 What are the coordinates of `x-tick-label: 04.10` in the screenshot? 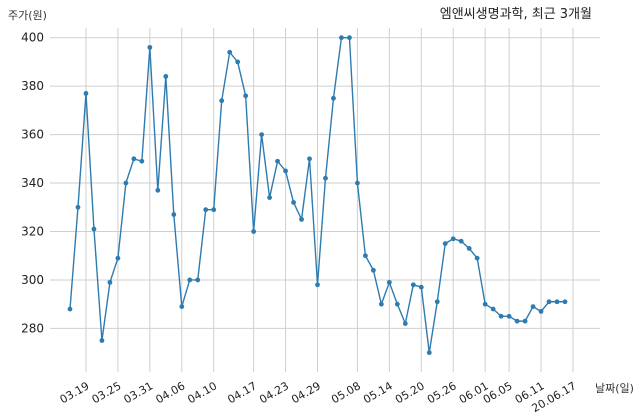 It's located at (202, 392).